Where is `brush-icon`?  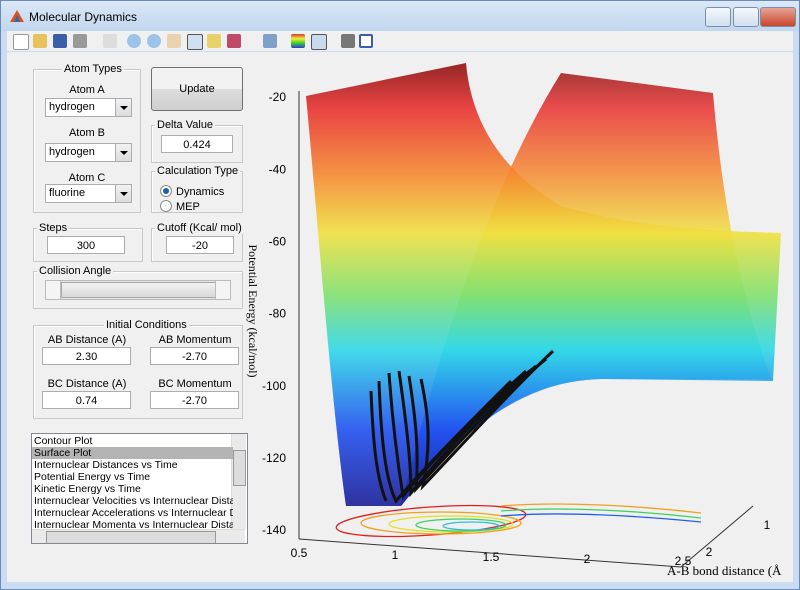
brush-icon is located at coordinates (234, 41).